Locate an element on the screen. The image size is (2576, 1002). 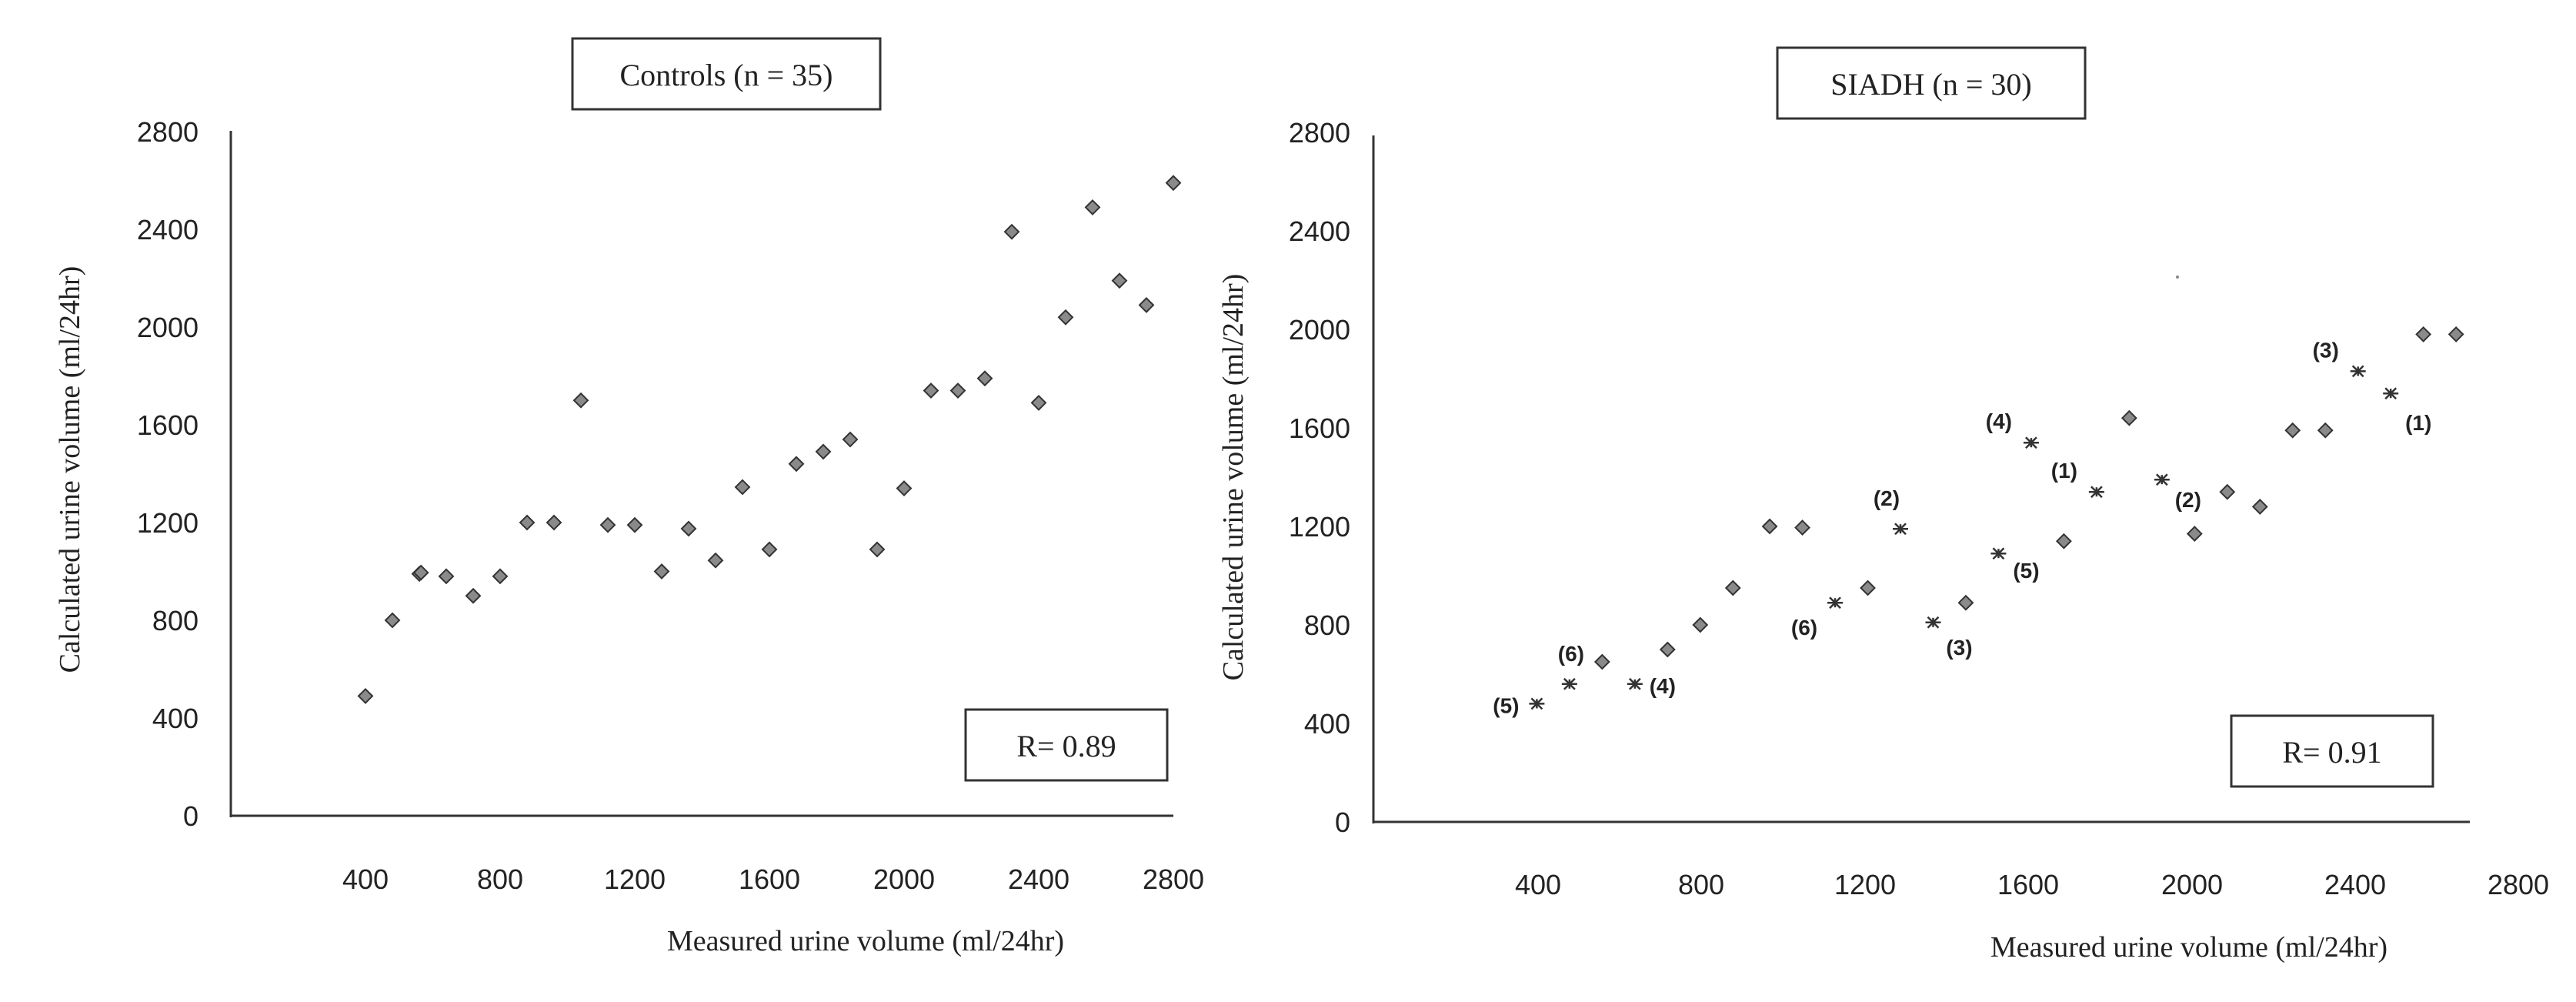
siadh-x-tick-labels: 400 800 1200 1600 2000 2400 2800 is located at coordinates (2032, 884).